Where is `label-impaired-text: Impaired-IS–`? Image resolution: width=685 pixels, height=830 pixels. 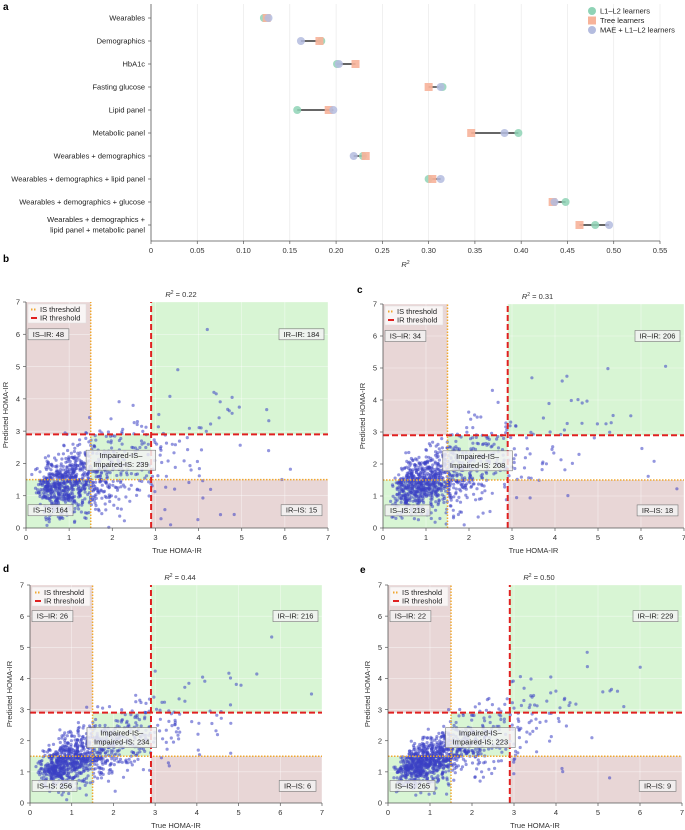
label-impaired-text: Impaired-IS– is located at coordinates (481, 733).